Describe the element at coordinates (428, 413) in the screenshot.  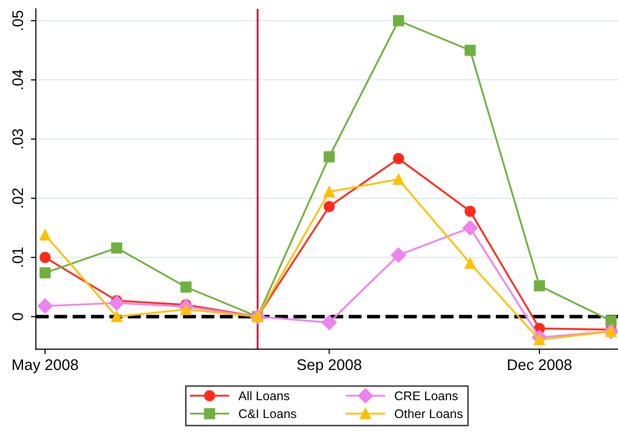
I see `legend-label: Other Loans` at that location.